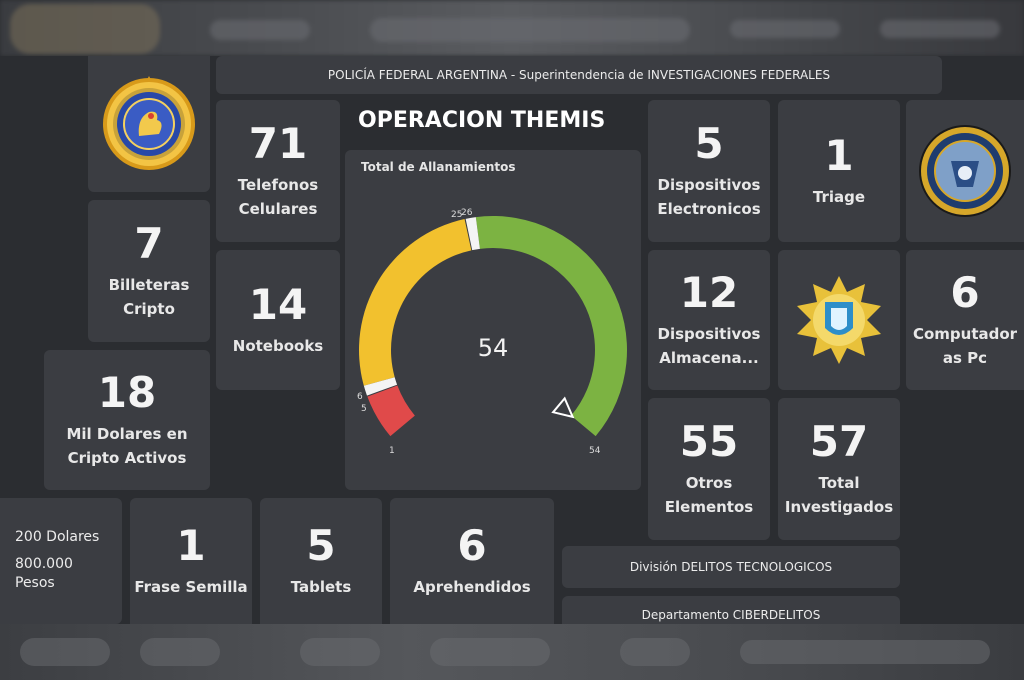 Image resolution: width=1024 pixels, height=680 pixels. Describe the element at coordinates (44, 573) in the screenshot. I see `cash-pesos: 800.000 Pesos` at that location.